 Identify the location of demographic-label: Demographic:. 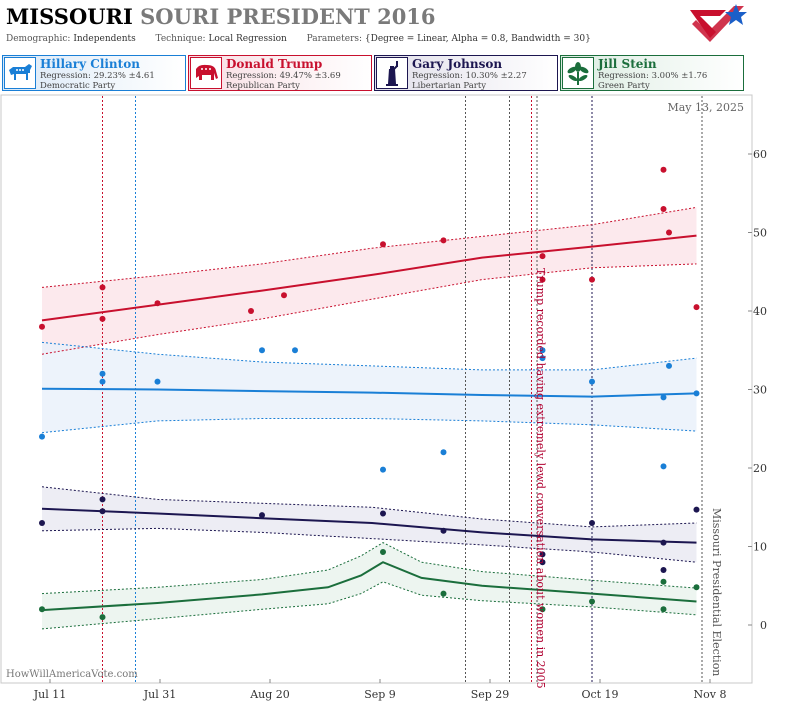
(38, 39).